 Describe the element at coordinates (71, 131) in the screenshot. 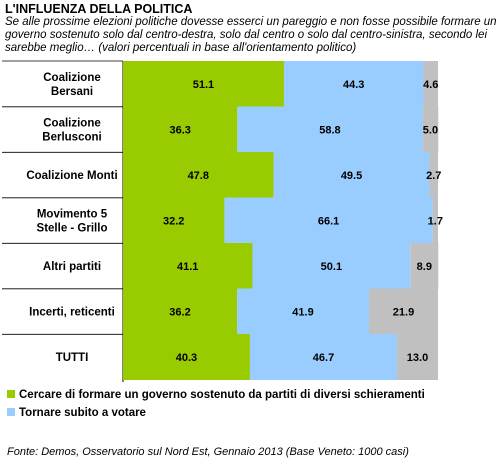

I see `category-label: Coalizione Berlusconi` at that location.